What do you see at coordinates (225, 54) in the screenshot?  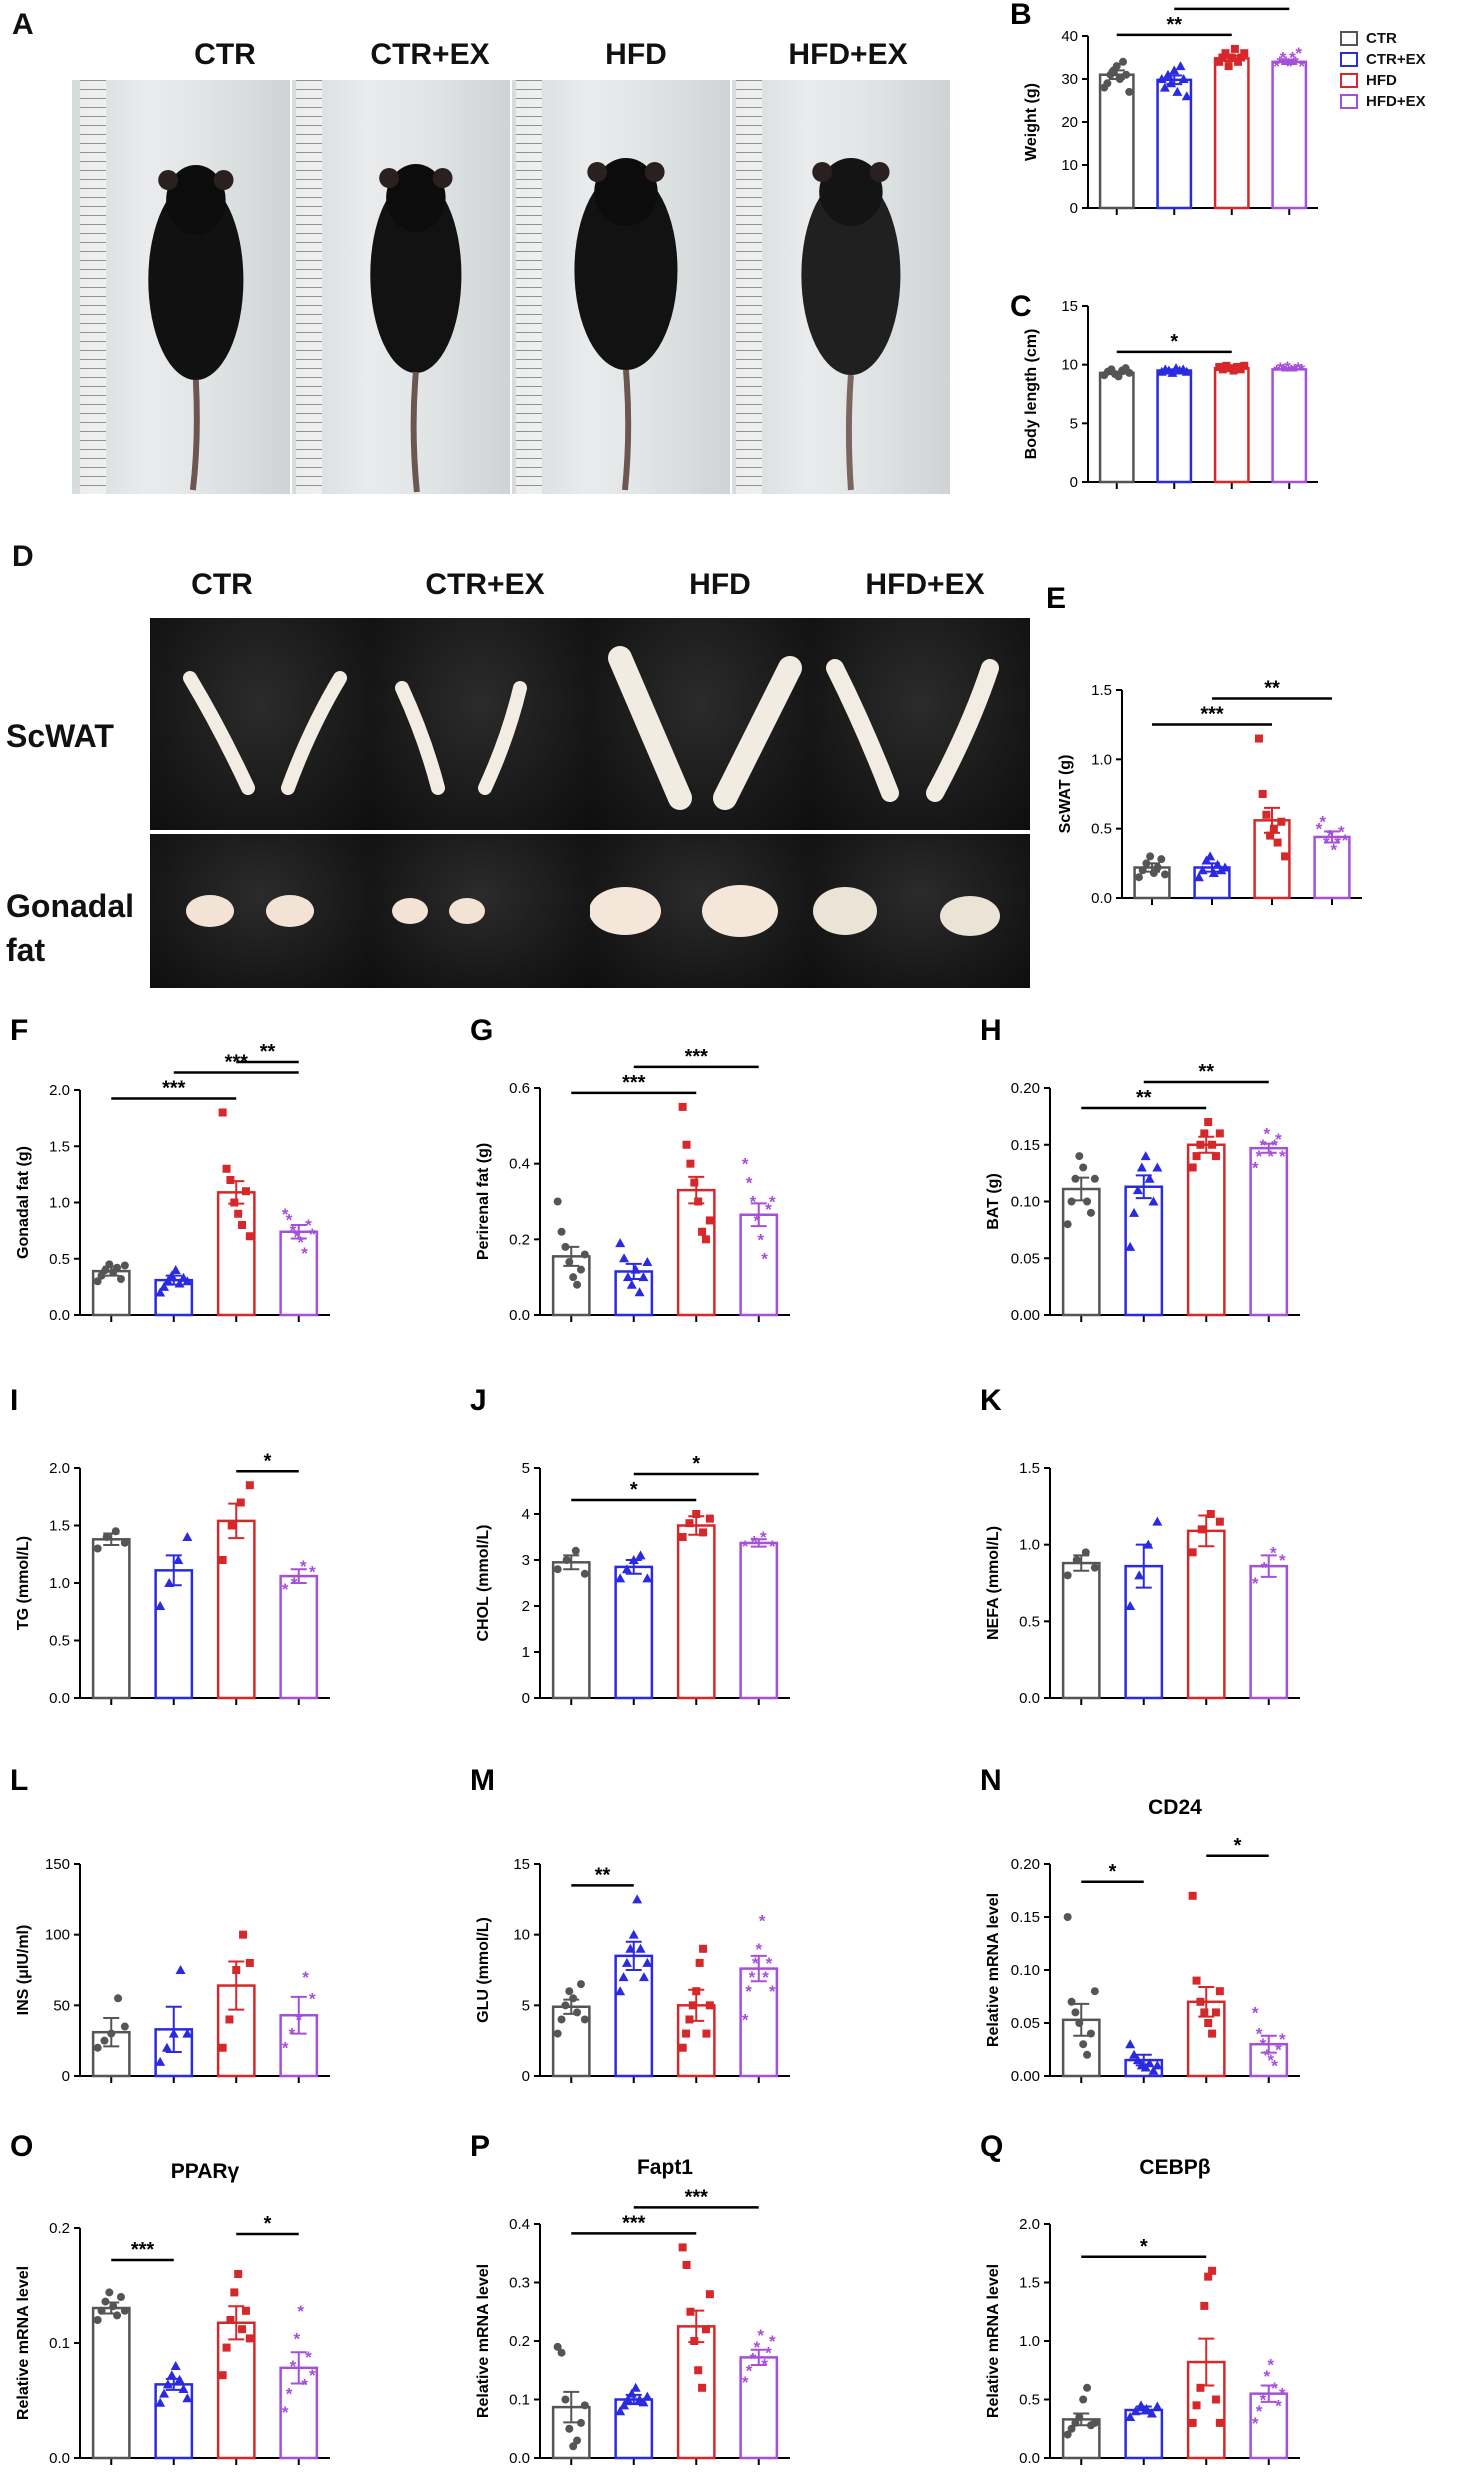 I see `photo-a-label-ctr: CTR` at bounding box center [225, 54].